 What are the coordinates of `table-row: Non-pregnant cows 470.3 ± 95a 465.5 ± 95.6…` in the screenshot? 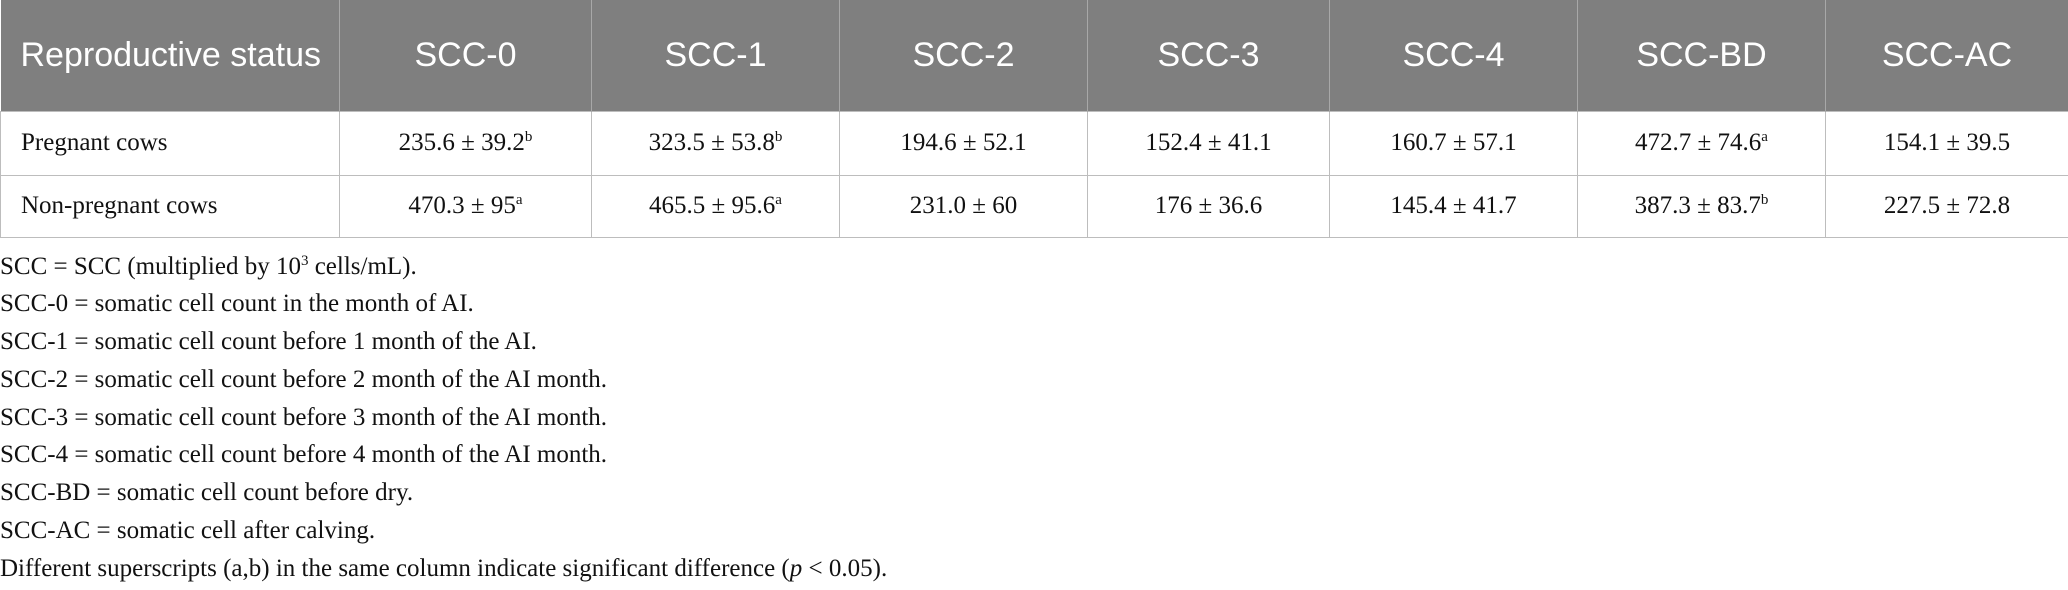 It's located at (1034, 206).